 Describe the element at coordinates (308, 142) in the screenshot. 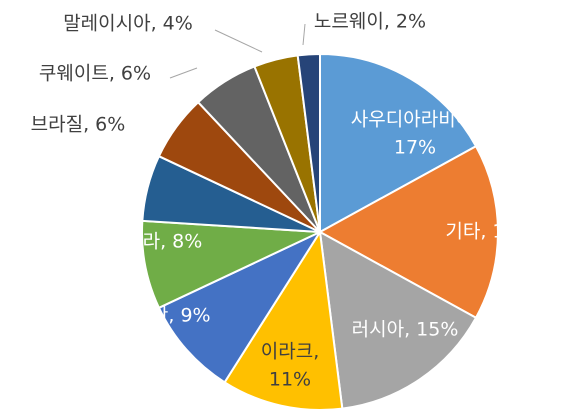

I see `pie-slice-노르웨이` at that location.